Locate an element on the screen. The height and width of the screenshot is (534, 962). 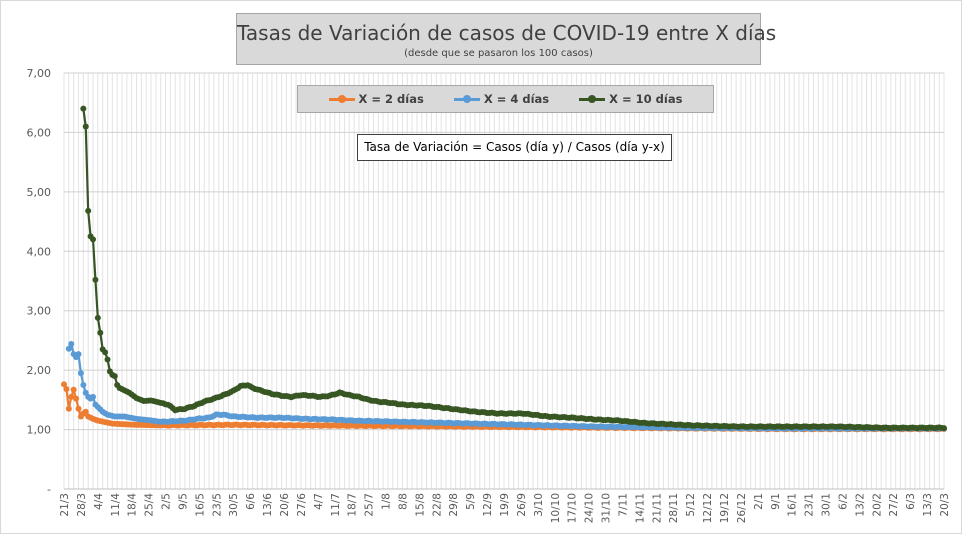
legend-entry-10-dias: X = 10 días is located at coordinates (630, 99).